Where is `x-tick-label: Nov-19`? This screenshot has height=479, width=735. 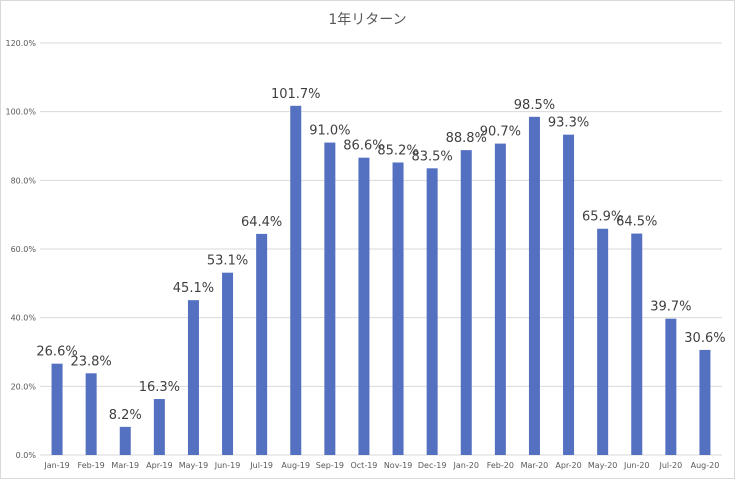
x-tick-label: Nov-19 is located at coordinates (398, 465).